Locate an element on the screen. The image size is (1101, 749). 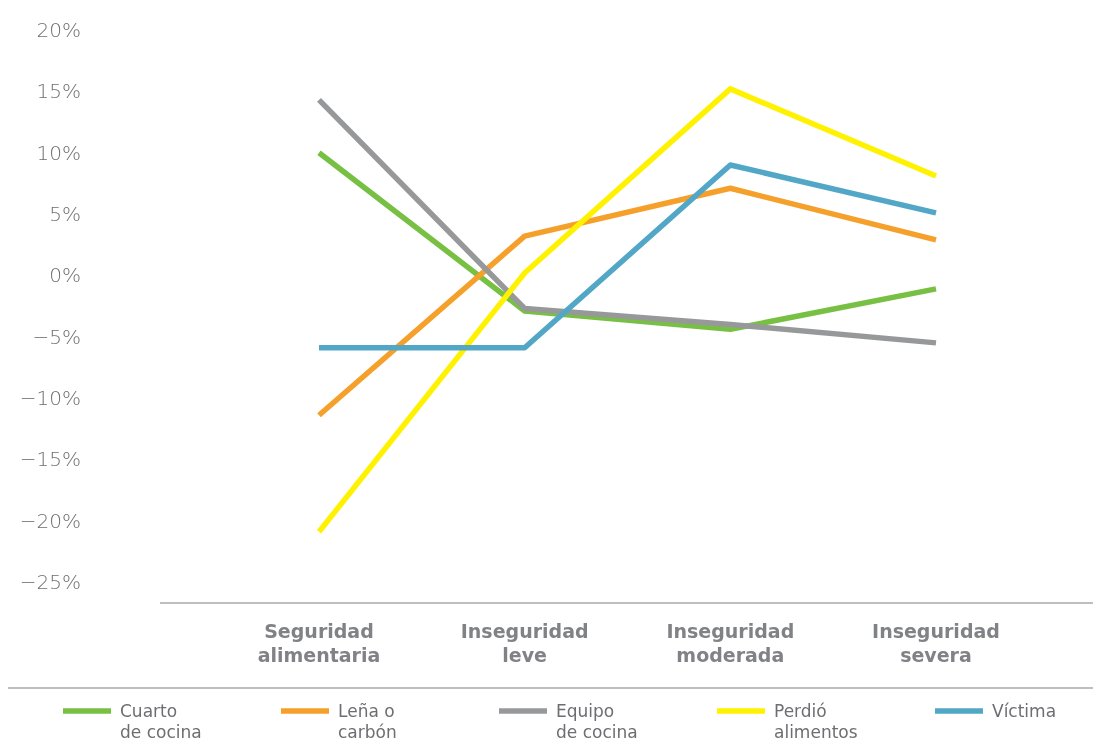
legend-label: Víctima is located at coordinates (1024, 711).